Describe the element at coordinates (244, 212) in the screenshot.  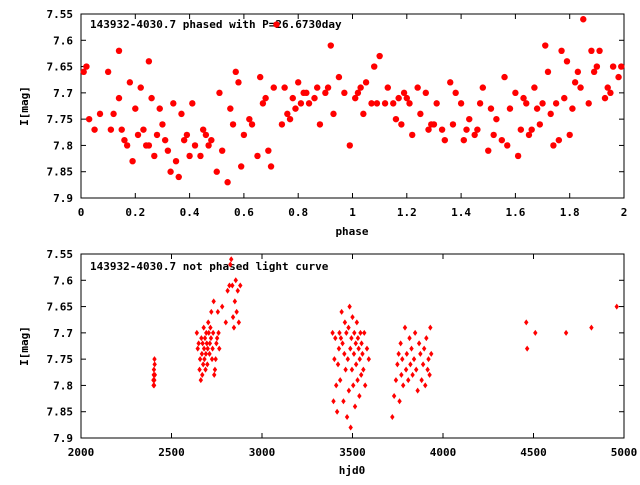
I see `phased-x-tick-label: 0.6` at that location.